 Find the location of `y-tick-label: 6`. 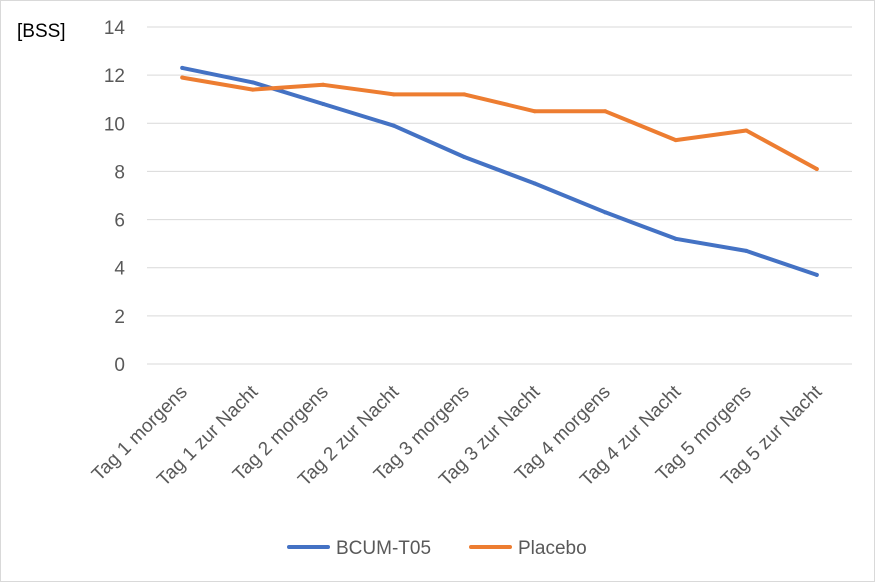

y-tick-label: 6 is located at coordinates (119, 221).